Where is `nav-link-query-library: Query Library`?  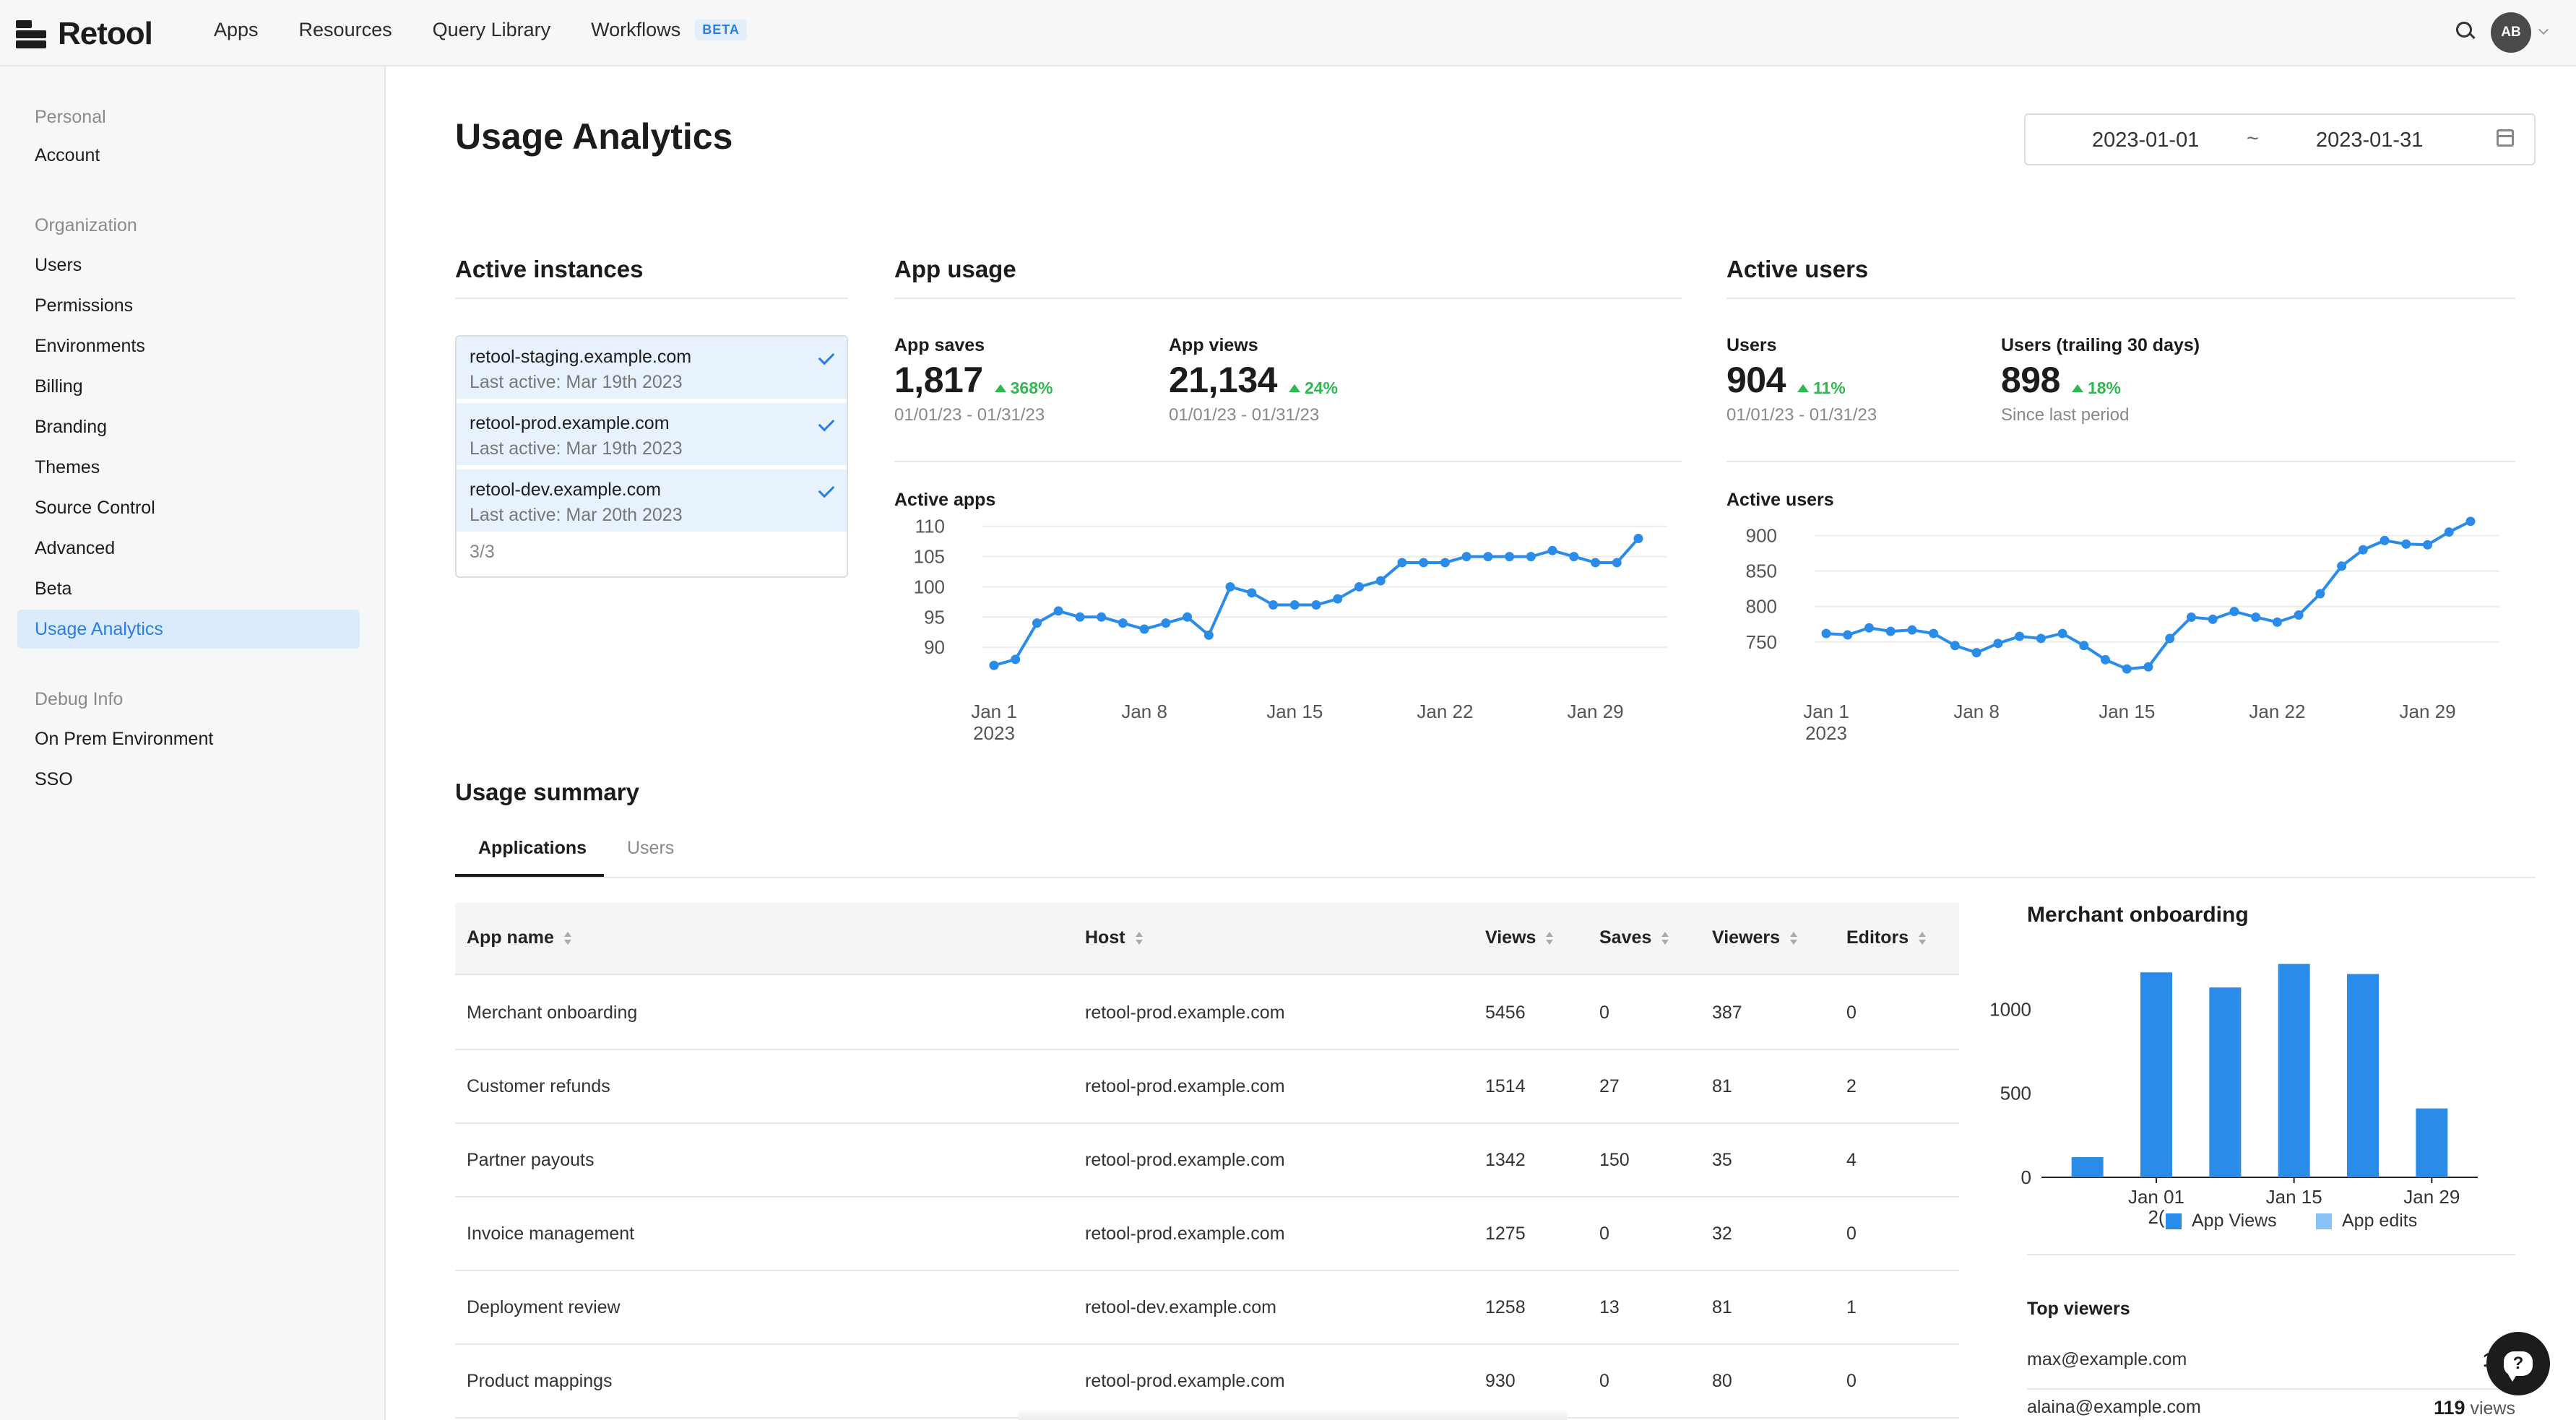
nav-link-query-library: Query Library is located at coordinates (491, 29).